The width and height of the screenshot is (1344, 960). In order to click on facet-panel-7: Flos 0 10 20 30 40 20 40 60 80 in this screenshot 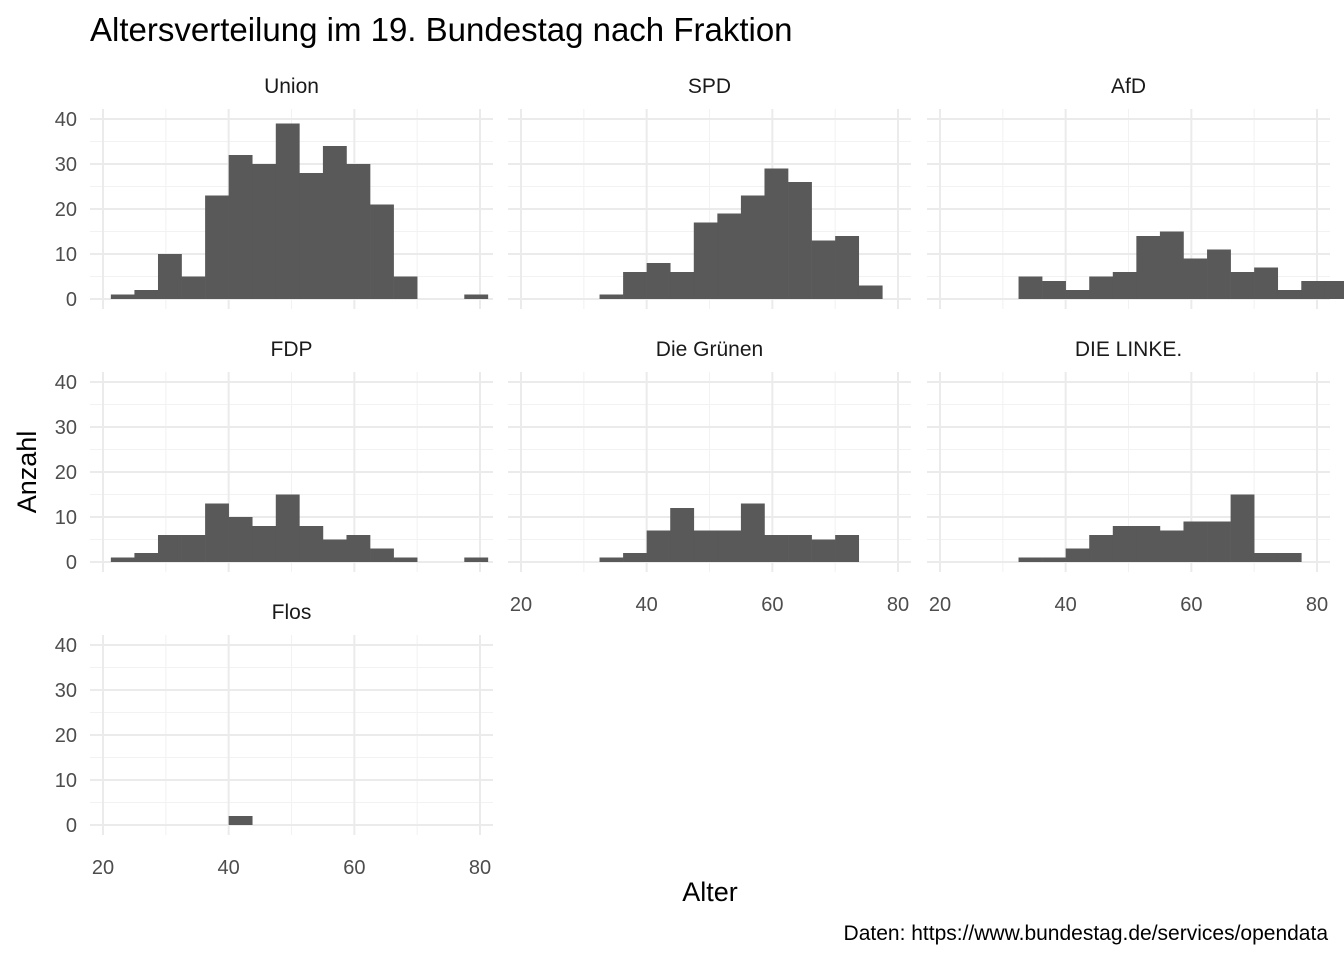, I will do `click(274, 740)`.